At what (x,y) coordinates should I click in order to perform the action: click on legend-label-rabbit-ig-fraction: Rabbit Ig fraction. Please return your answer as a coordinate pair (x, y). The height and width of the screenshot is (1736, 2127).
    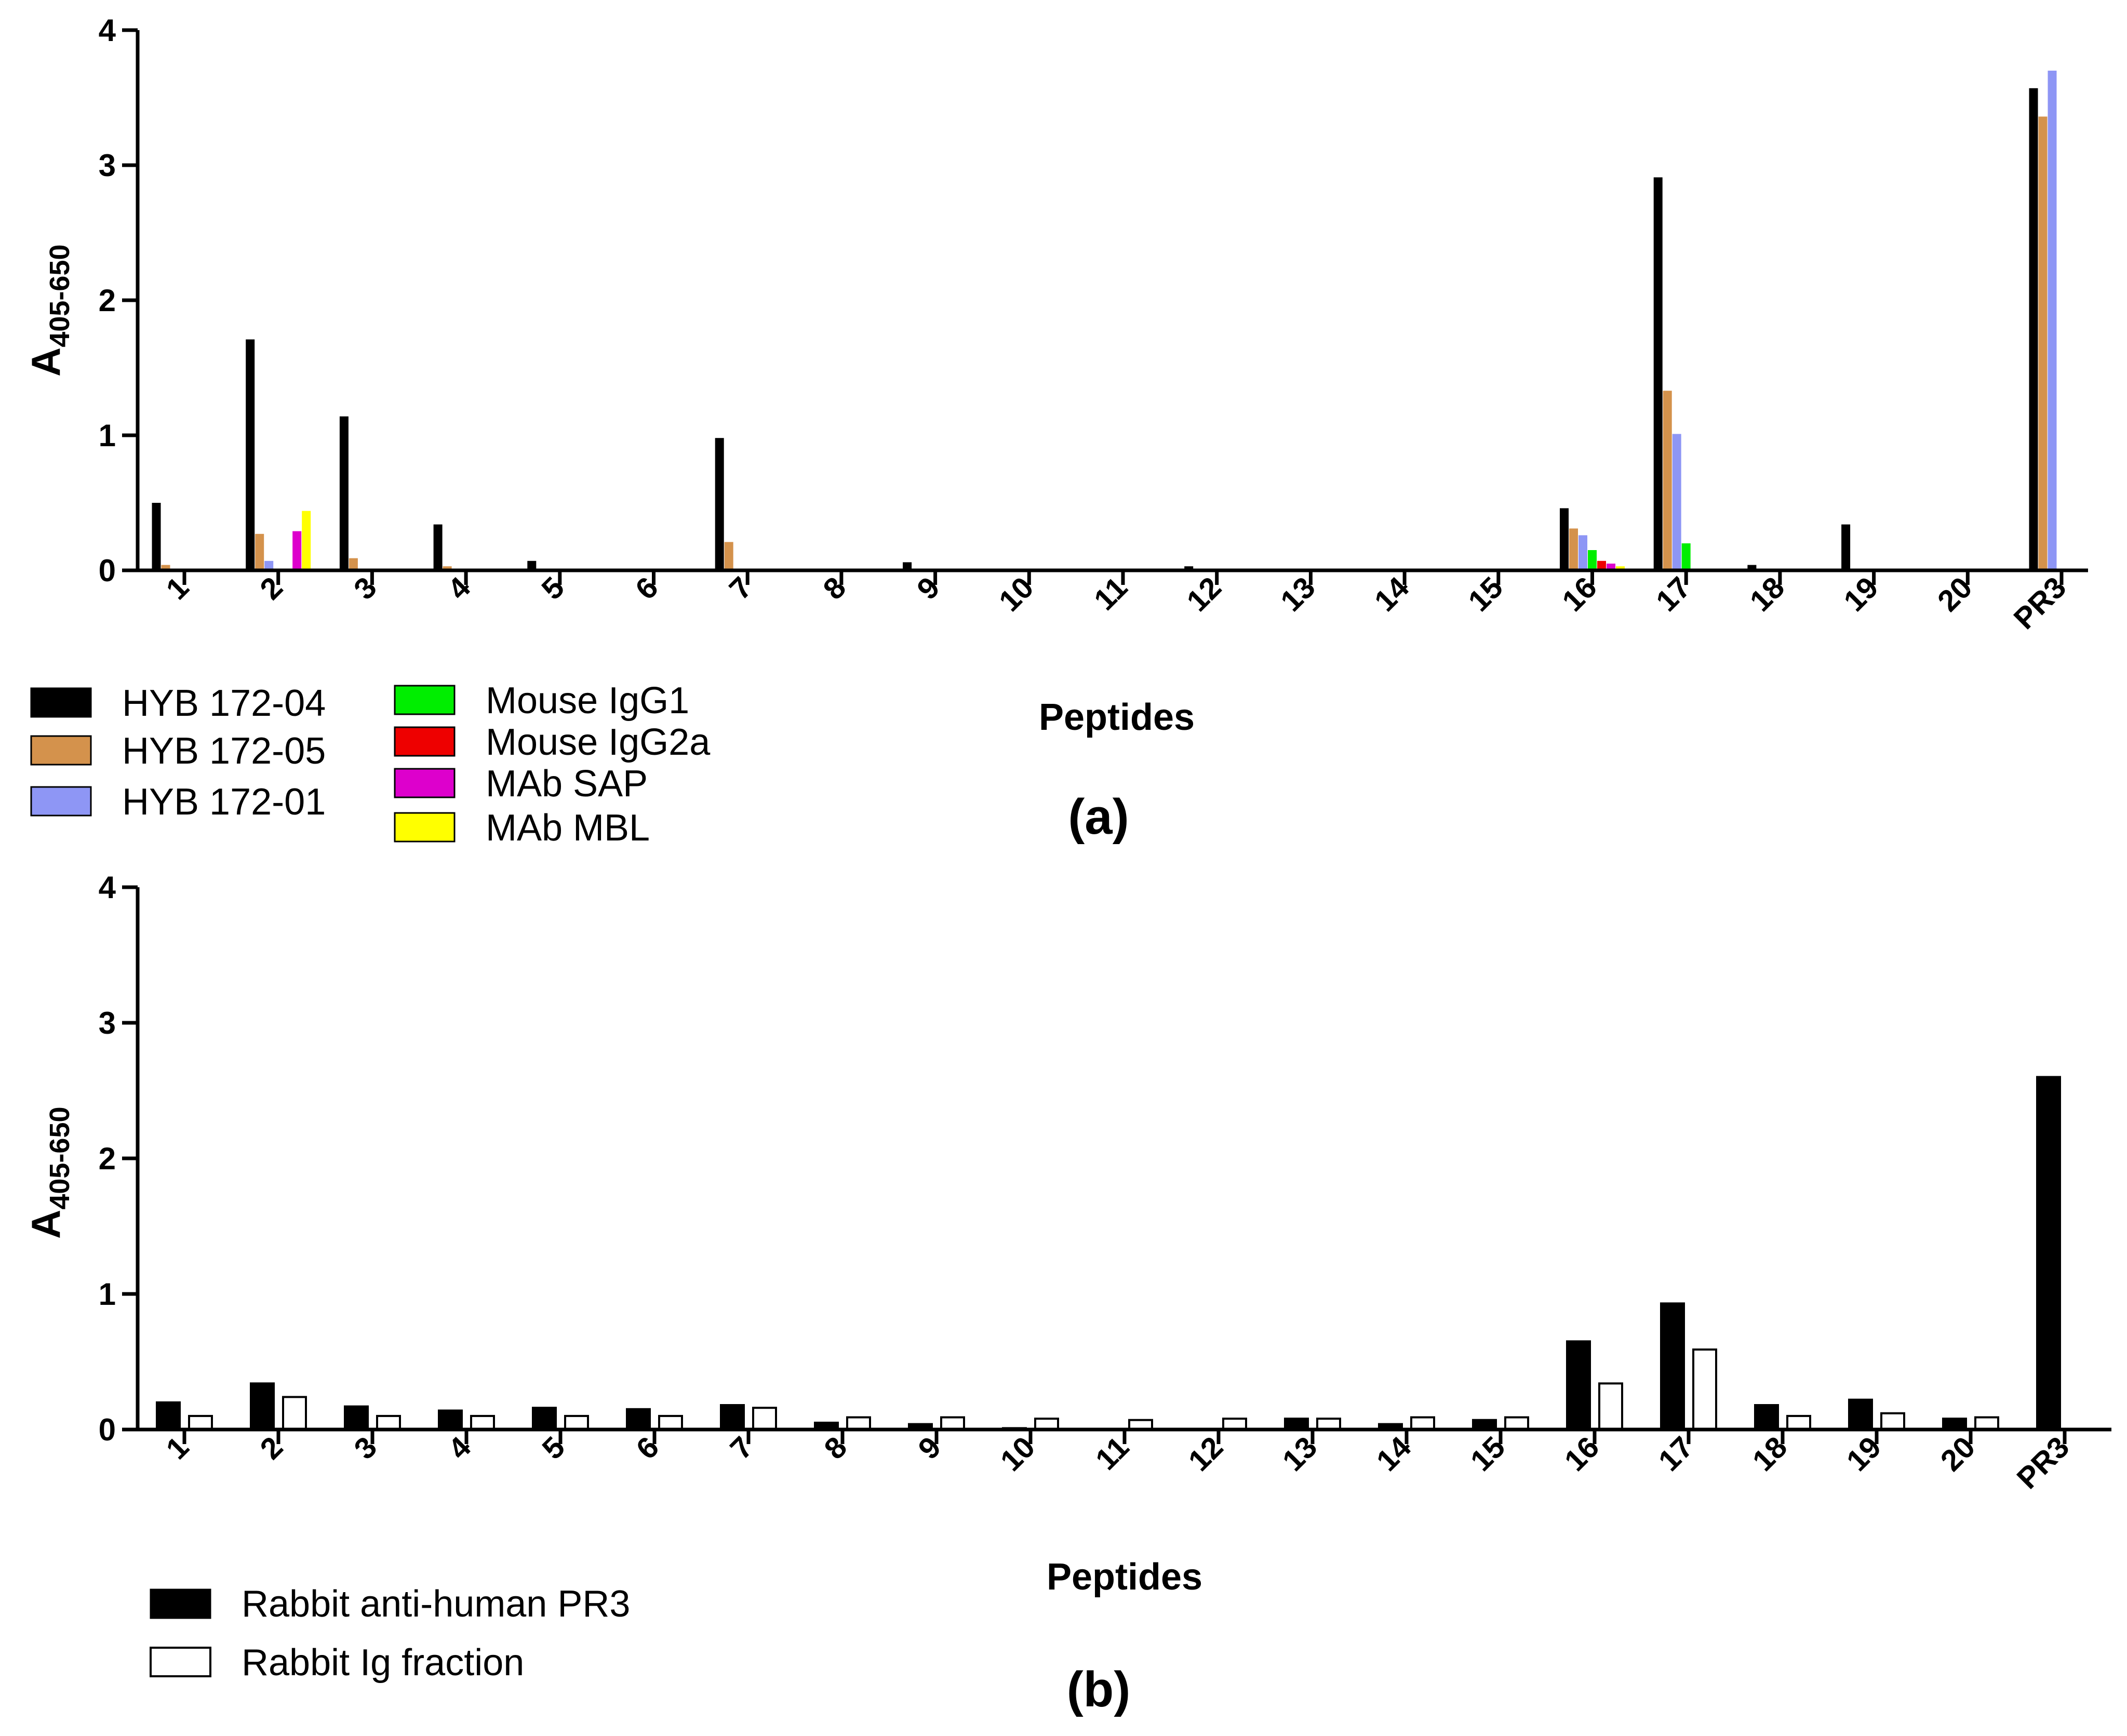
    Looking at the image, I should click on (383, 1663).